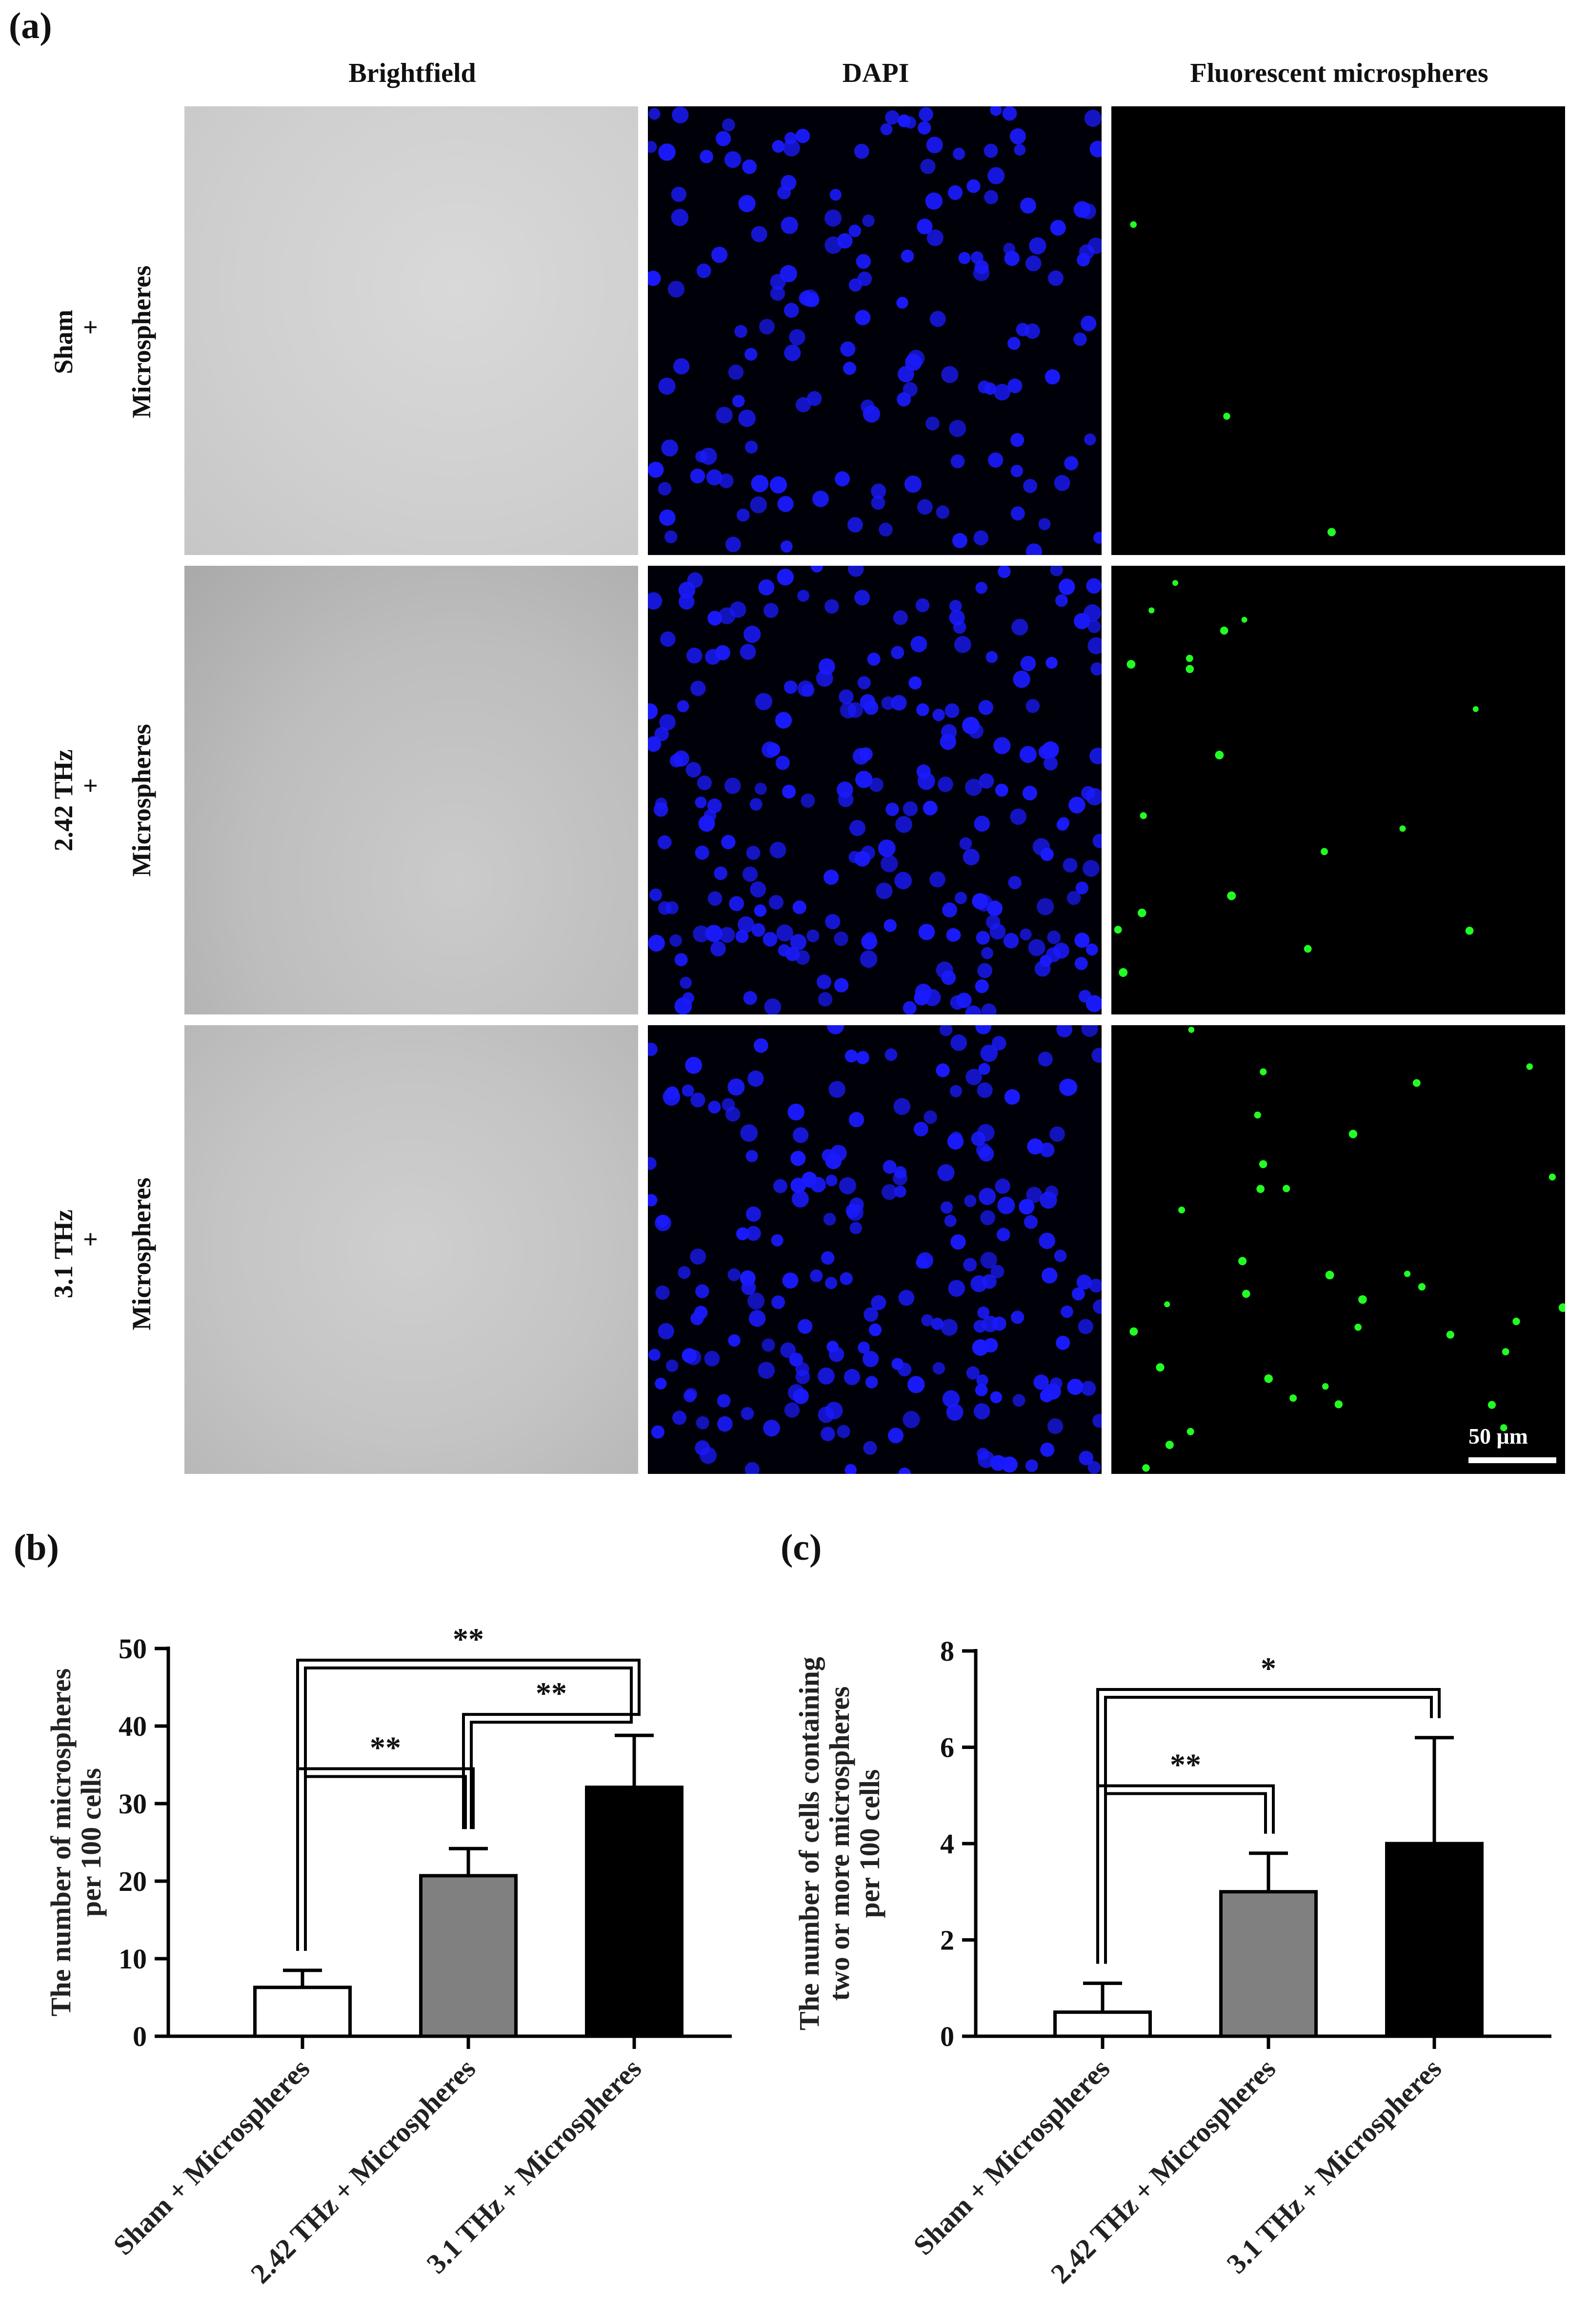 The height and width of the screenshot is (2324, 1588). I want to click on scale-bar, so click(1512, 1460).